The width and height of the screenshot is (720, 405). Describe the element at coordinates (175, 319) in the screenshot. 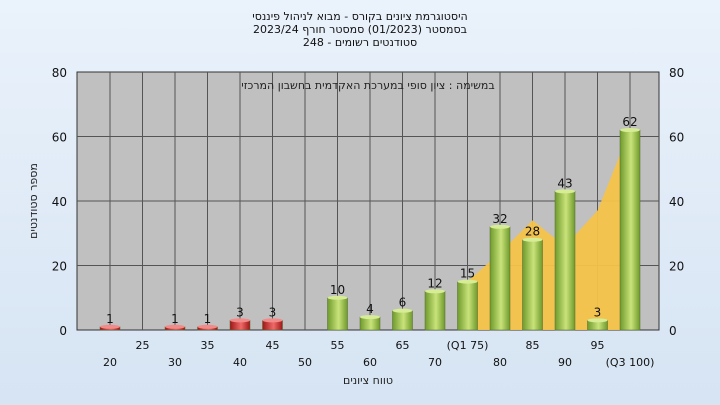

I see `data-label-30: 1` at that location.